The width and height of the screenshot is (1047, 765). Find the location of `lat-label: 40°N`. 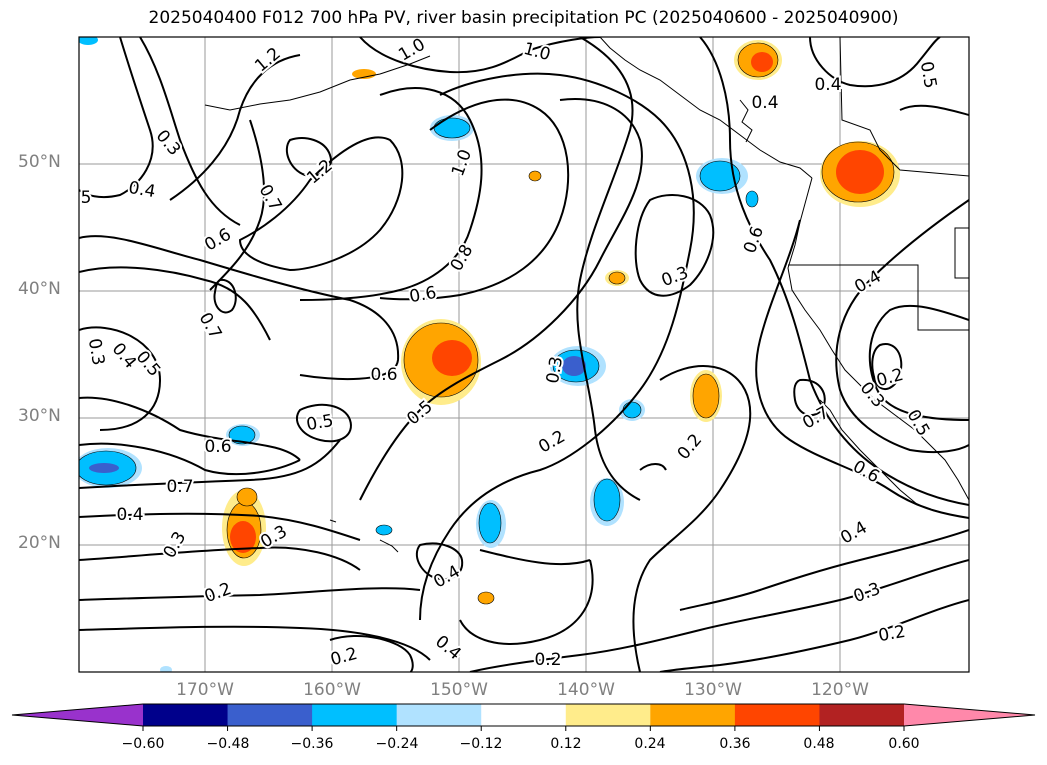

lat-label: 40°N is located at coordinates (39, 289).